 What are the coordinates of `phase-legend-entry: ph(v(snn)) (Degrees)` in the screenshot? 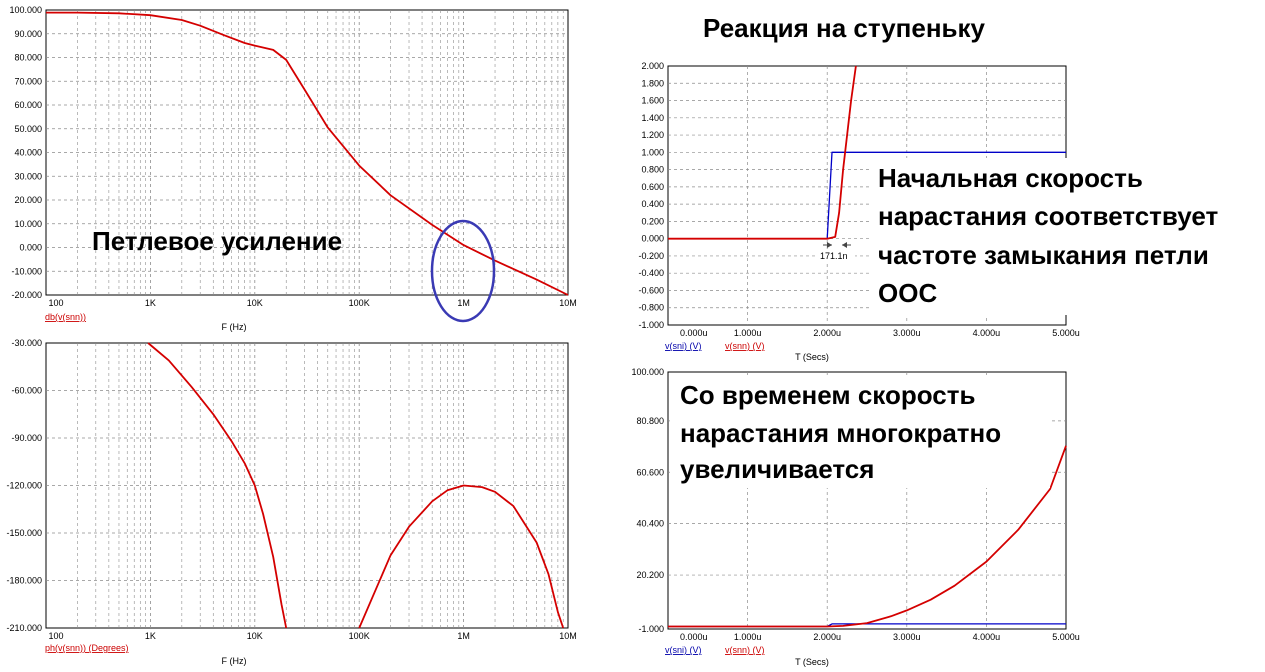 It's located at (87, 648).